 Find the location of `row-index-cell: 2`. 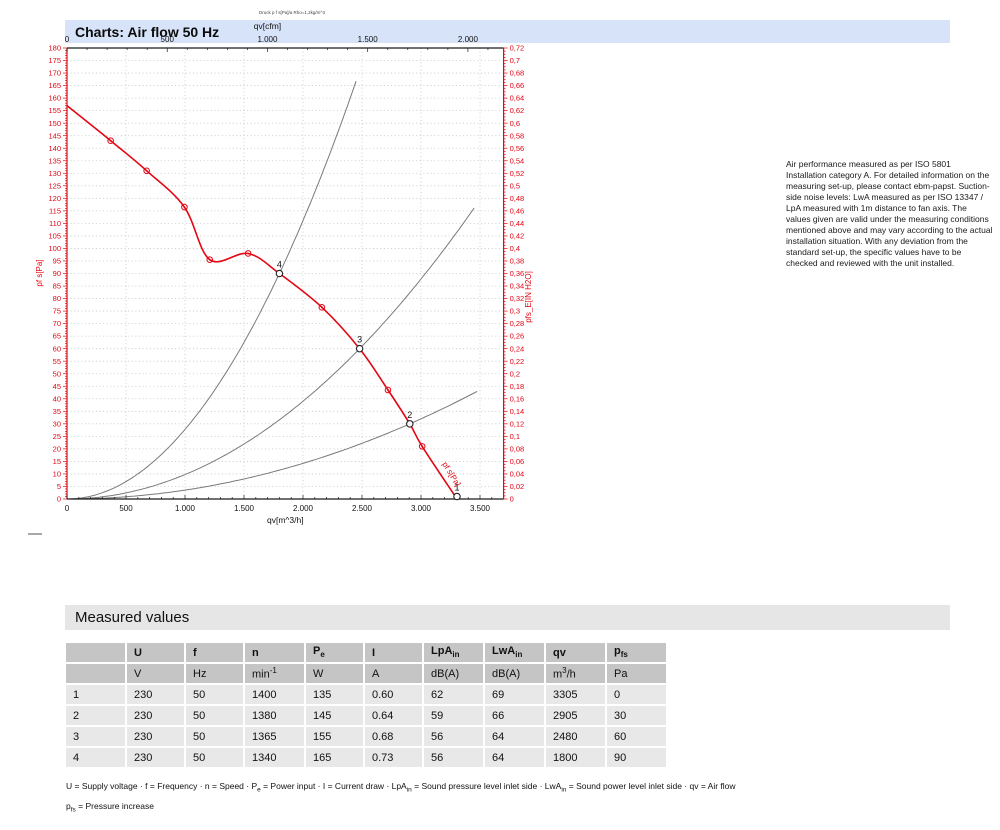

row-index-cell: 2 is located at coordinates (95, 715).